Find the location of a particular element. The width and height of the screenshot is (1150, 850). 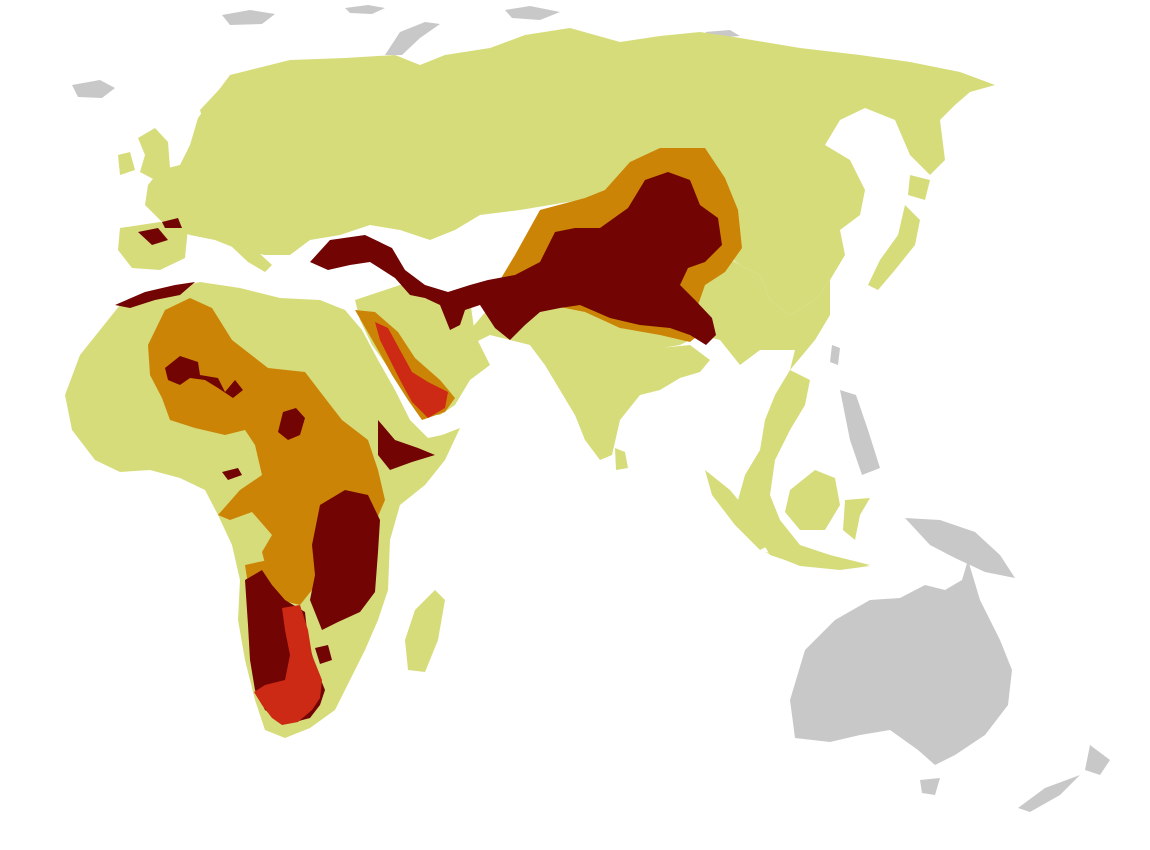

hokkaido-range is located at coordinates (919, 187).